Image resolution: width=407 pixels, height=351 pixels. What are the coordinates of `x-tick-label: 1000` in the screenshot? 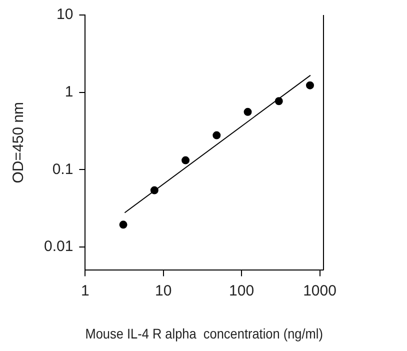 It's located at (319, 291).